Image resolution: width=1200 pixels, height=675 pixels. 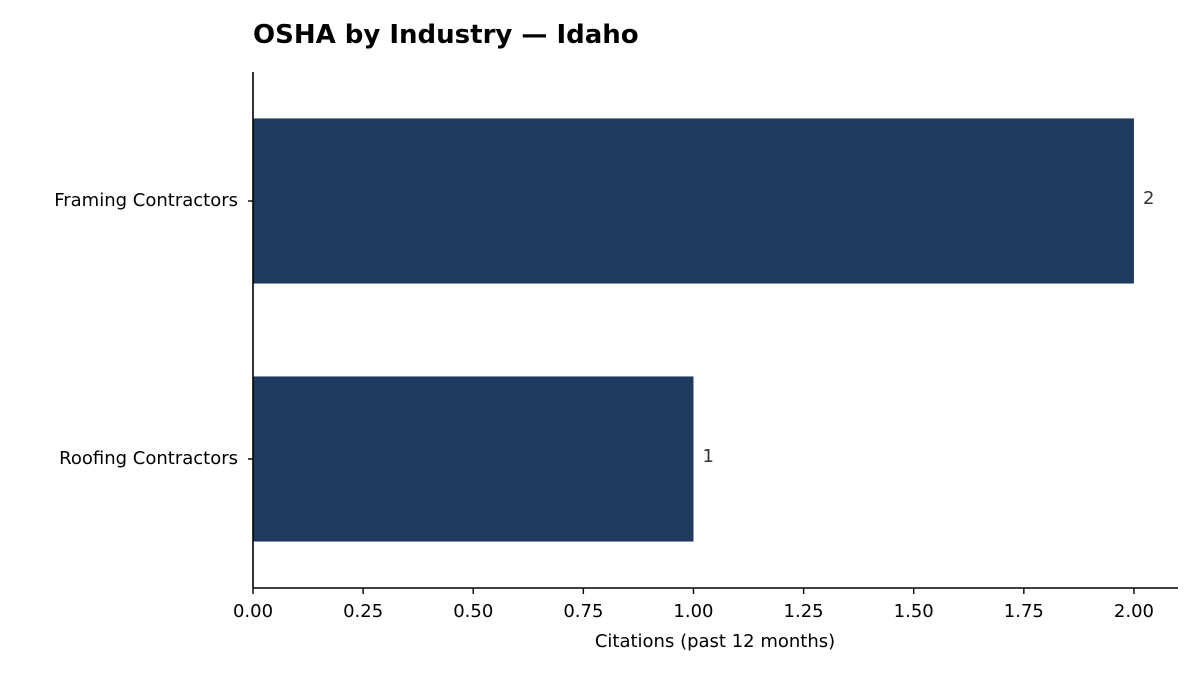 What do you see at coordinates (914, 611) in the screenshot?
I see `x-tick-label: 1.50` at bounding box center [914, 611].